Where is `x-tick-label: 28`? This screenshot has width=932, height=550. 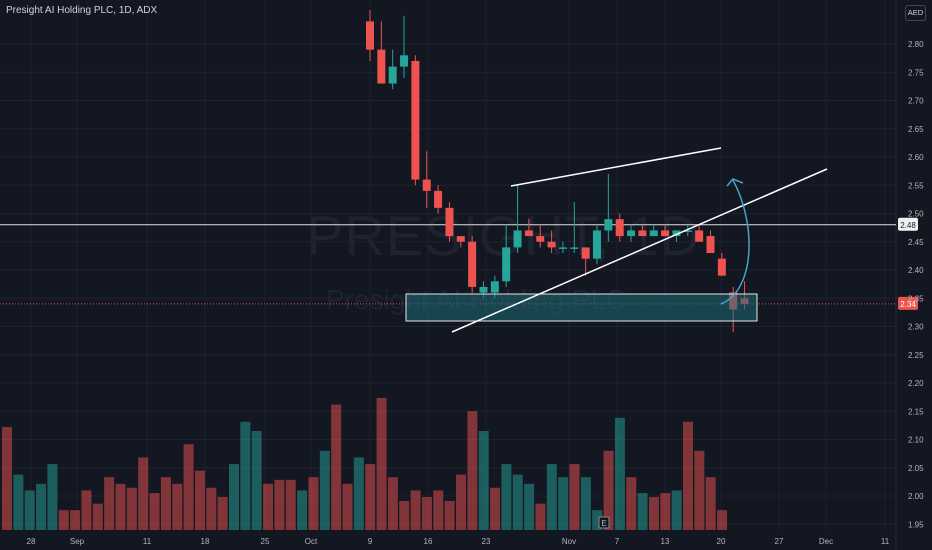
x-tick-label: 28 is located at coordinates (31, 541).